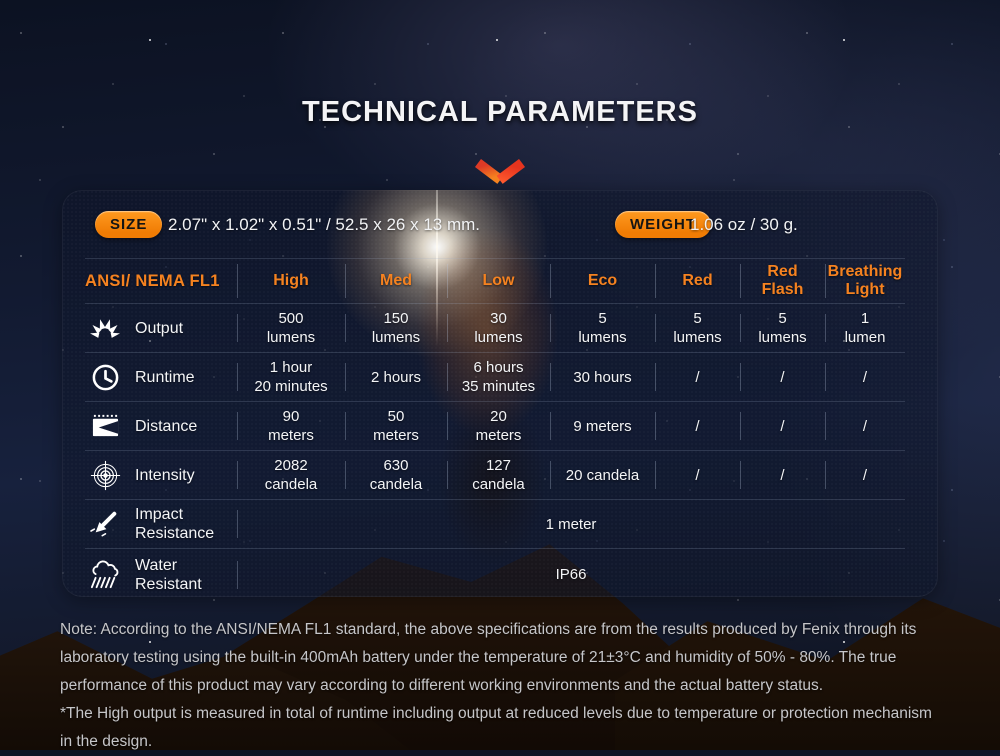  I want to click on output-eco: 5 lumens, so click(602, 328).